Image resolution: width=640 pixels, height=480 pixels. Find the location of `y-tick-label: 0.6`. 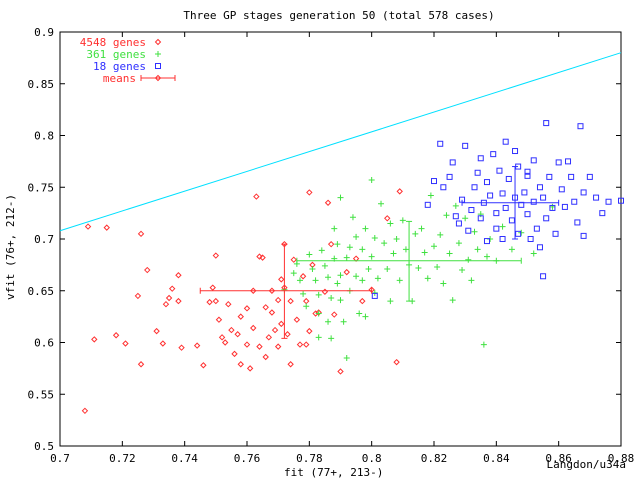

y-tick-label: 0.6 is located at coordinates (44, 343).